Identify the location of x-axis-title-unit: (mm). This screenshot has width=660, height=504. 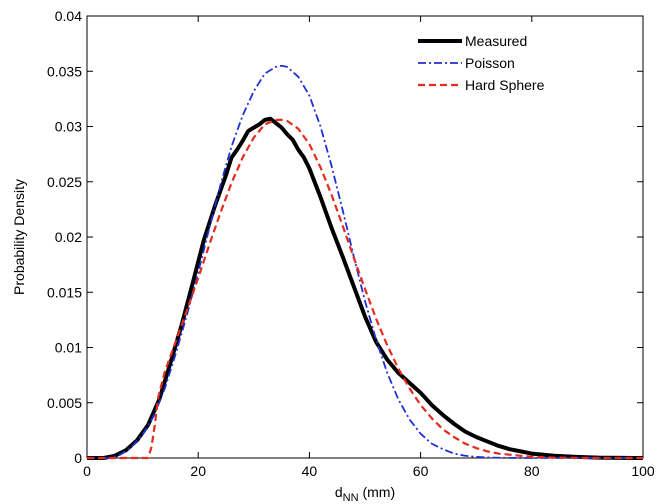
(377, 492).